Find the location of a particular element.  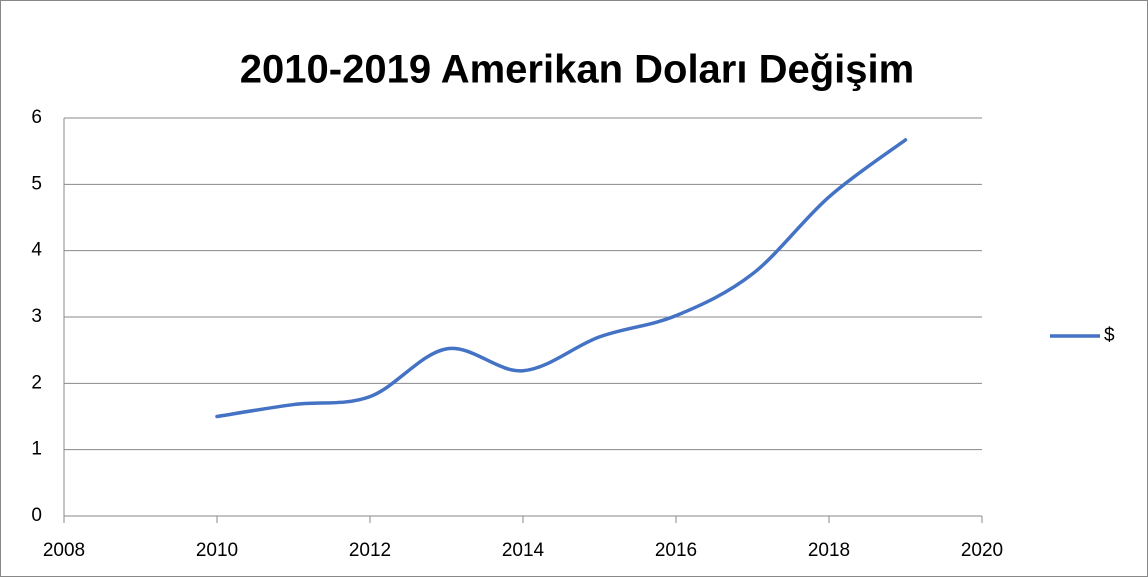

x-tick-label: 2008 is located at coordinates (64, 550).